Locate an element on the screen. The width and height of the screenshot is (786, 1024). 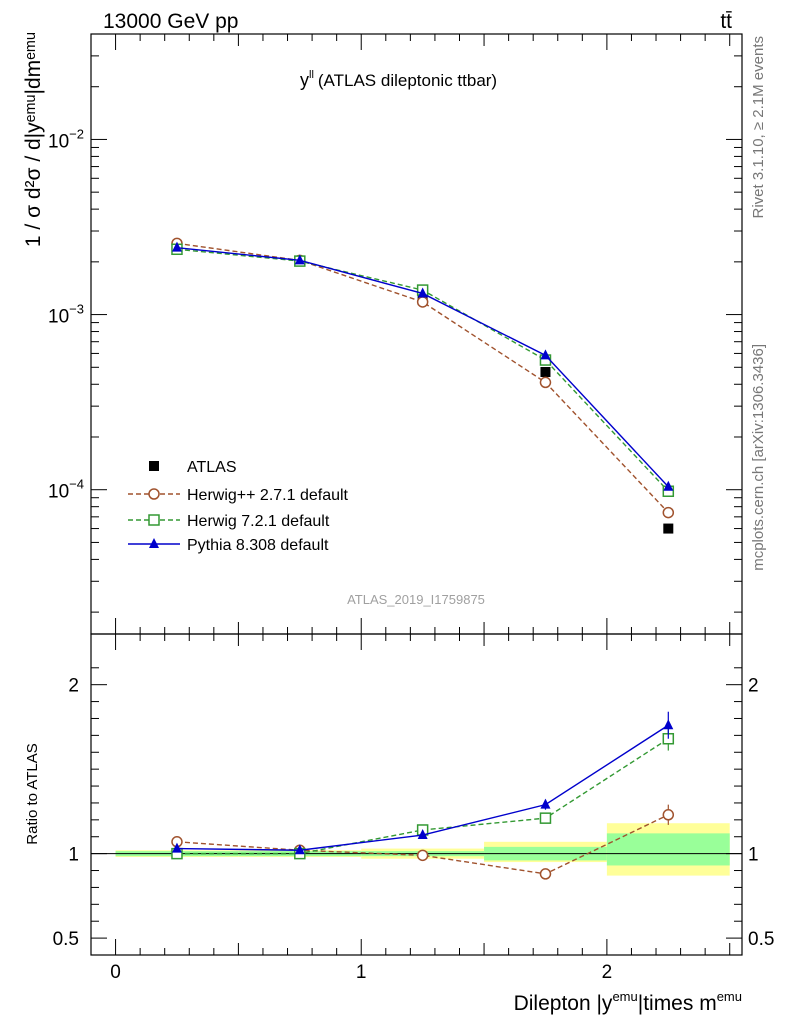
y-tick-label-ratio: 2 is located at coordinates (73, 686).